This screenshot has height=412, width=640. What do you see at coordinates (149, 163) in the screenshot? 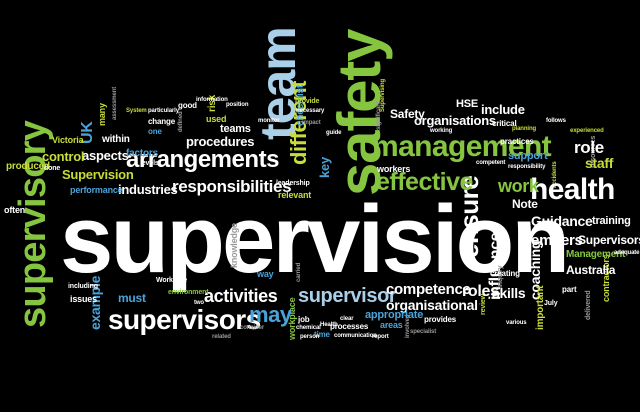
I see `word-levels: levels` at bounding box center [149, 163].